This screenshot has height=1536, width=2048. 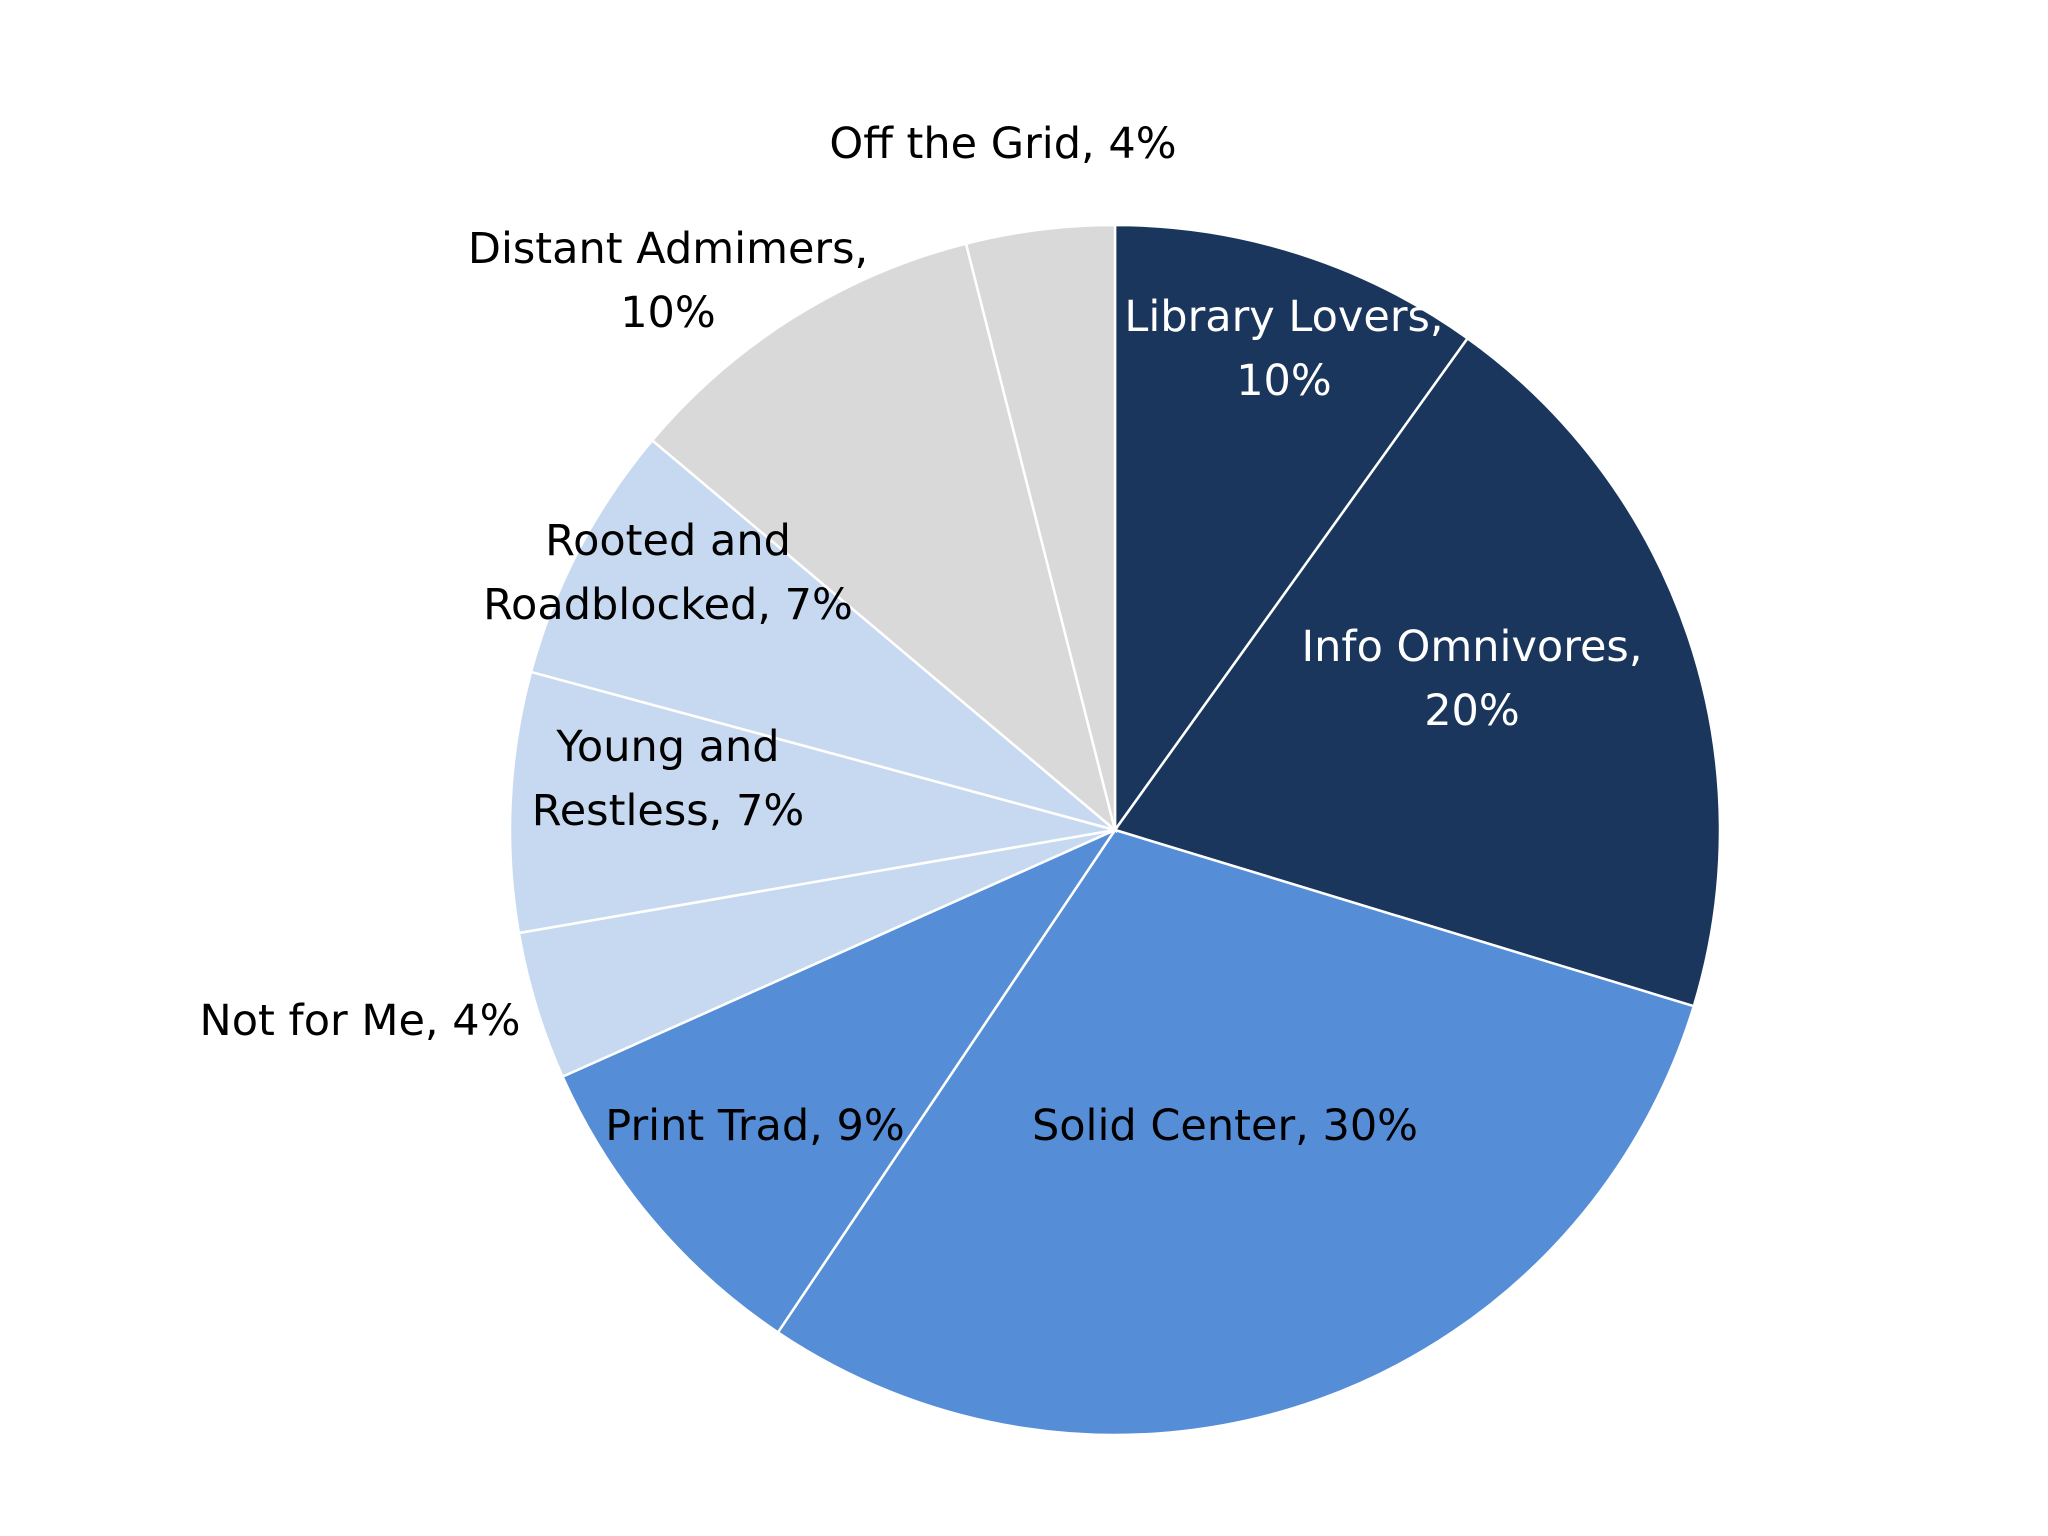 I want to click on label-line: Off the Grid, 4%, so click(x=1002, y=144).